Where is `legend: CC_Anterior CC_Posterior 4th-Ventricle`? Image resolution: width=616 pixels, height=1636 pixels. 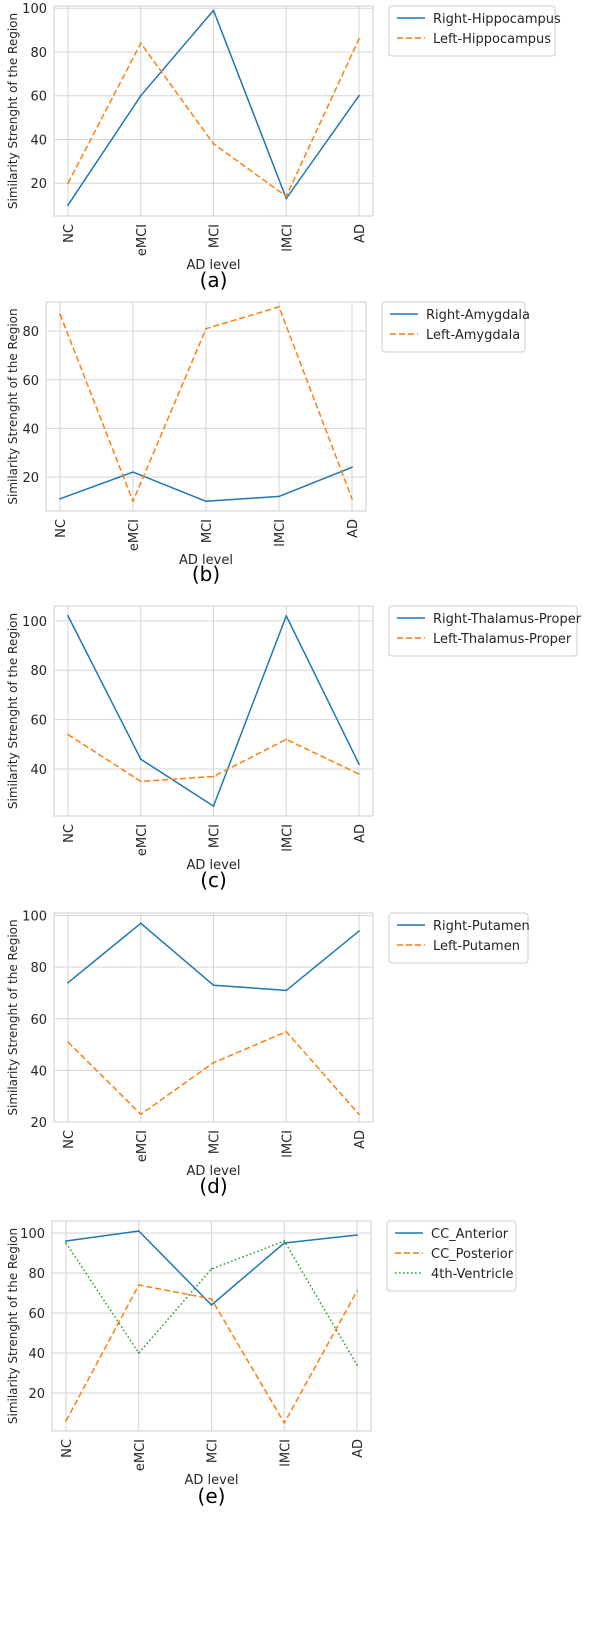 legend: CC_Anterior CC_Posterior 4th-Ventricle is located at coordinates (451, 1256).